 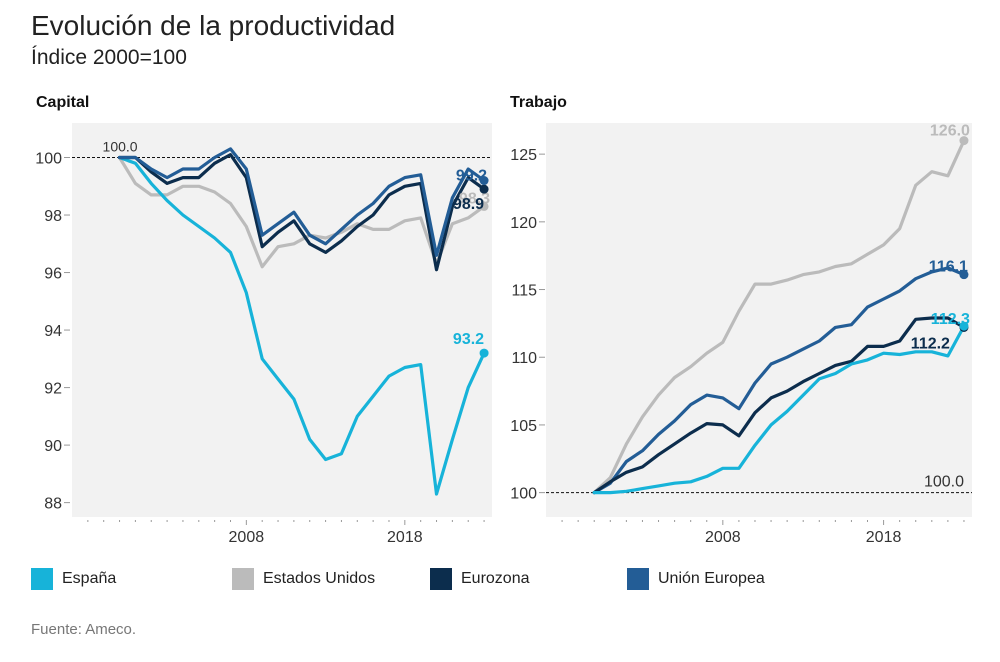 I want to click on legend-item-eurozona: Eurozona, so click(x=480, y=579).